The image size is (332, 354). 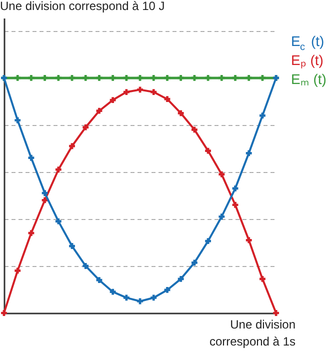 I want to click on series-label: Eₘ (t), so click(x=308, y=79).